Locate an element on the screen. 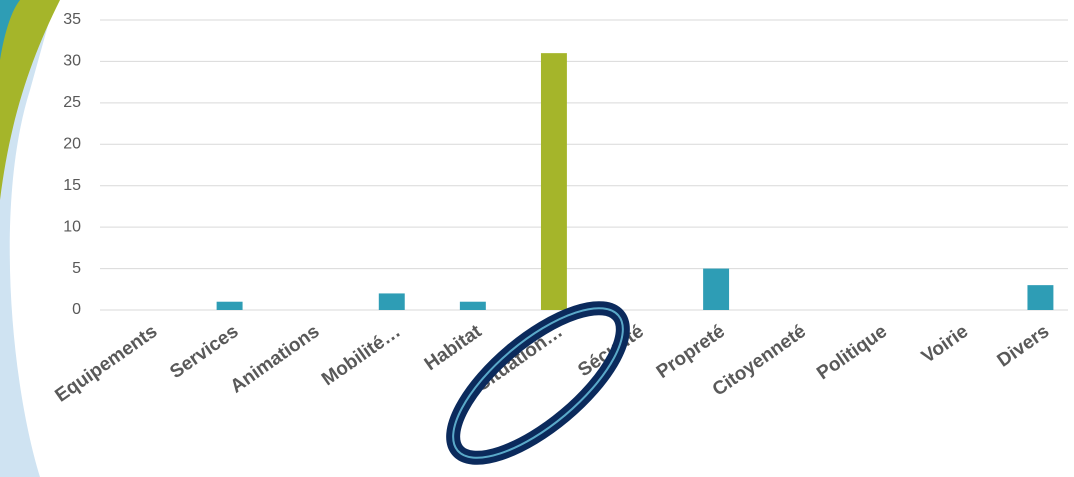  y-tick-label: 5 is located at coordinates (76, 268).